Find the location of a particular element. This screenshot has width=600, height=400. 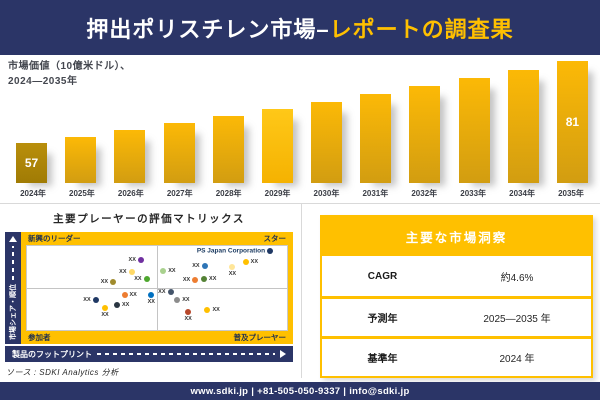

x-axis-tick: 2030年 is located at coordinates (326, 193).